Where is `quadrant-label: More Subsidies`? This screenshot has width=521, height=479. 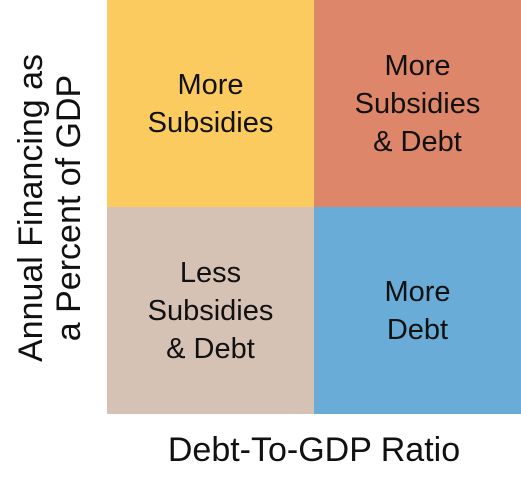
quadrant-label: More Subsidies is located at coordinates (211, 104).